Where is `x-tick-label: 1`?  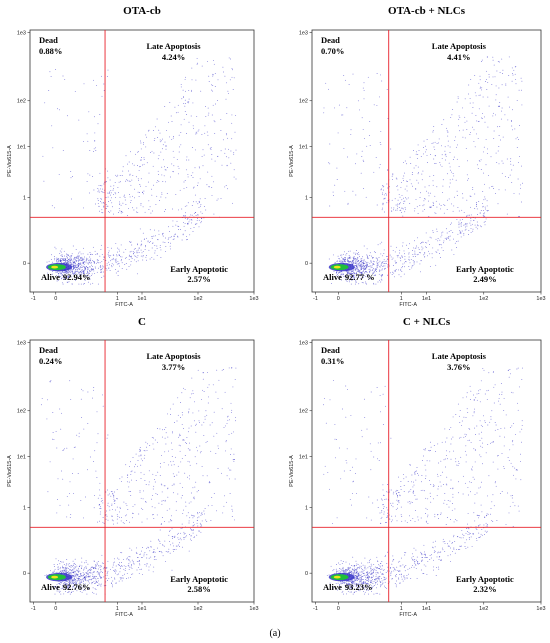 x-tick-label: 1 is located at coordinates (401, 299).